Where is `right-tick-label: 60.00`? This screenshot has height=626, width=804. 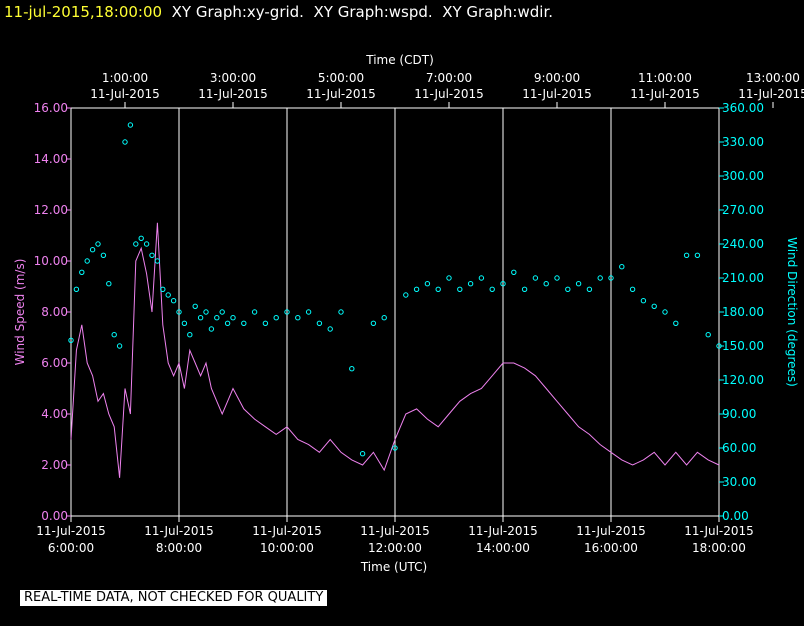
right-tick-label: 60.00 is located at coordinates (739, 448).